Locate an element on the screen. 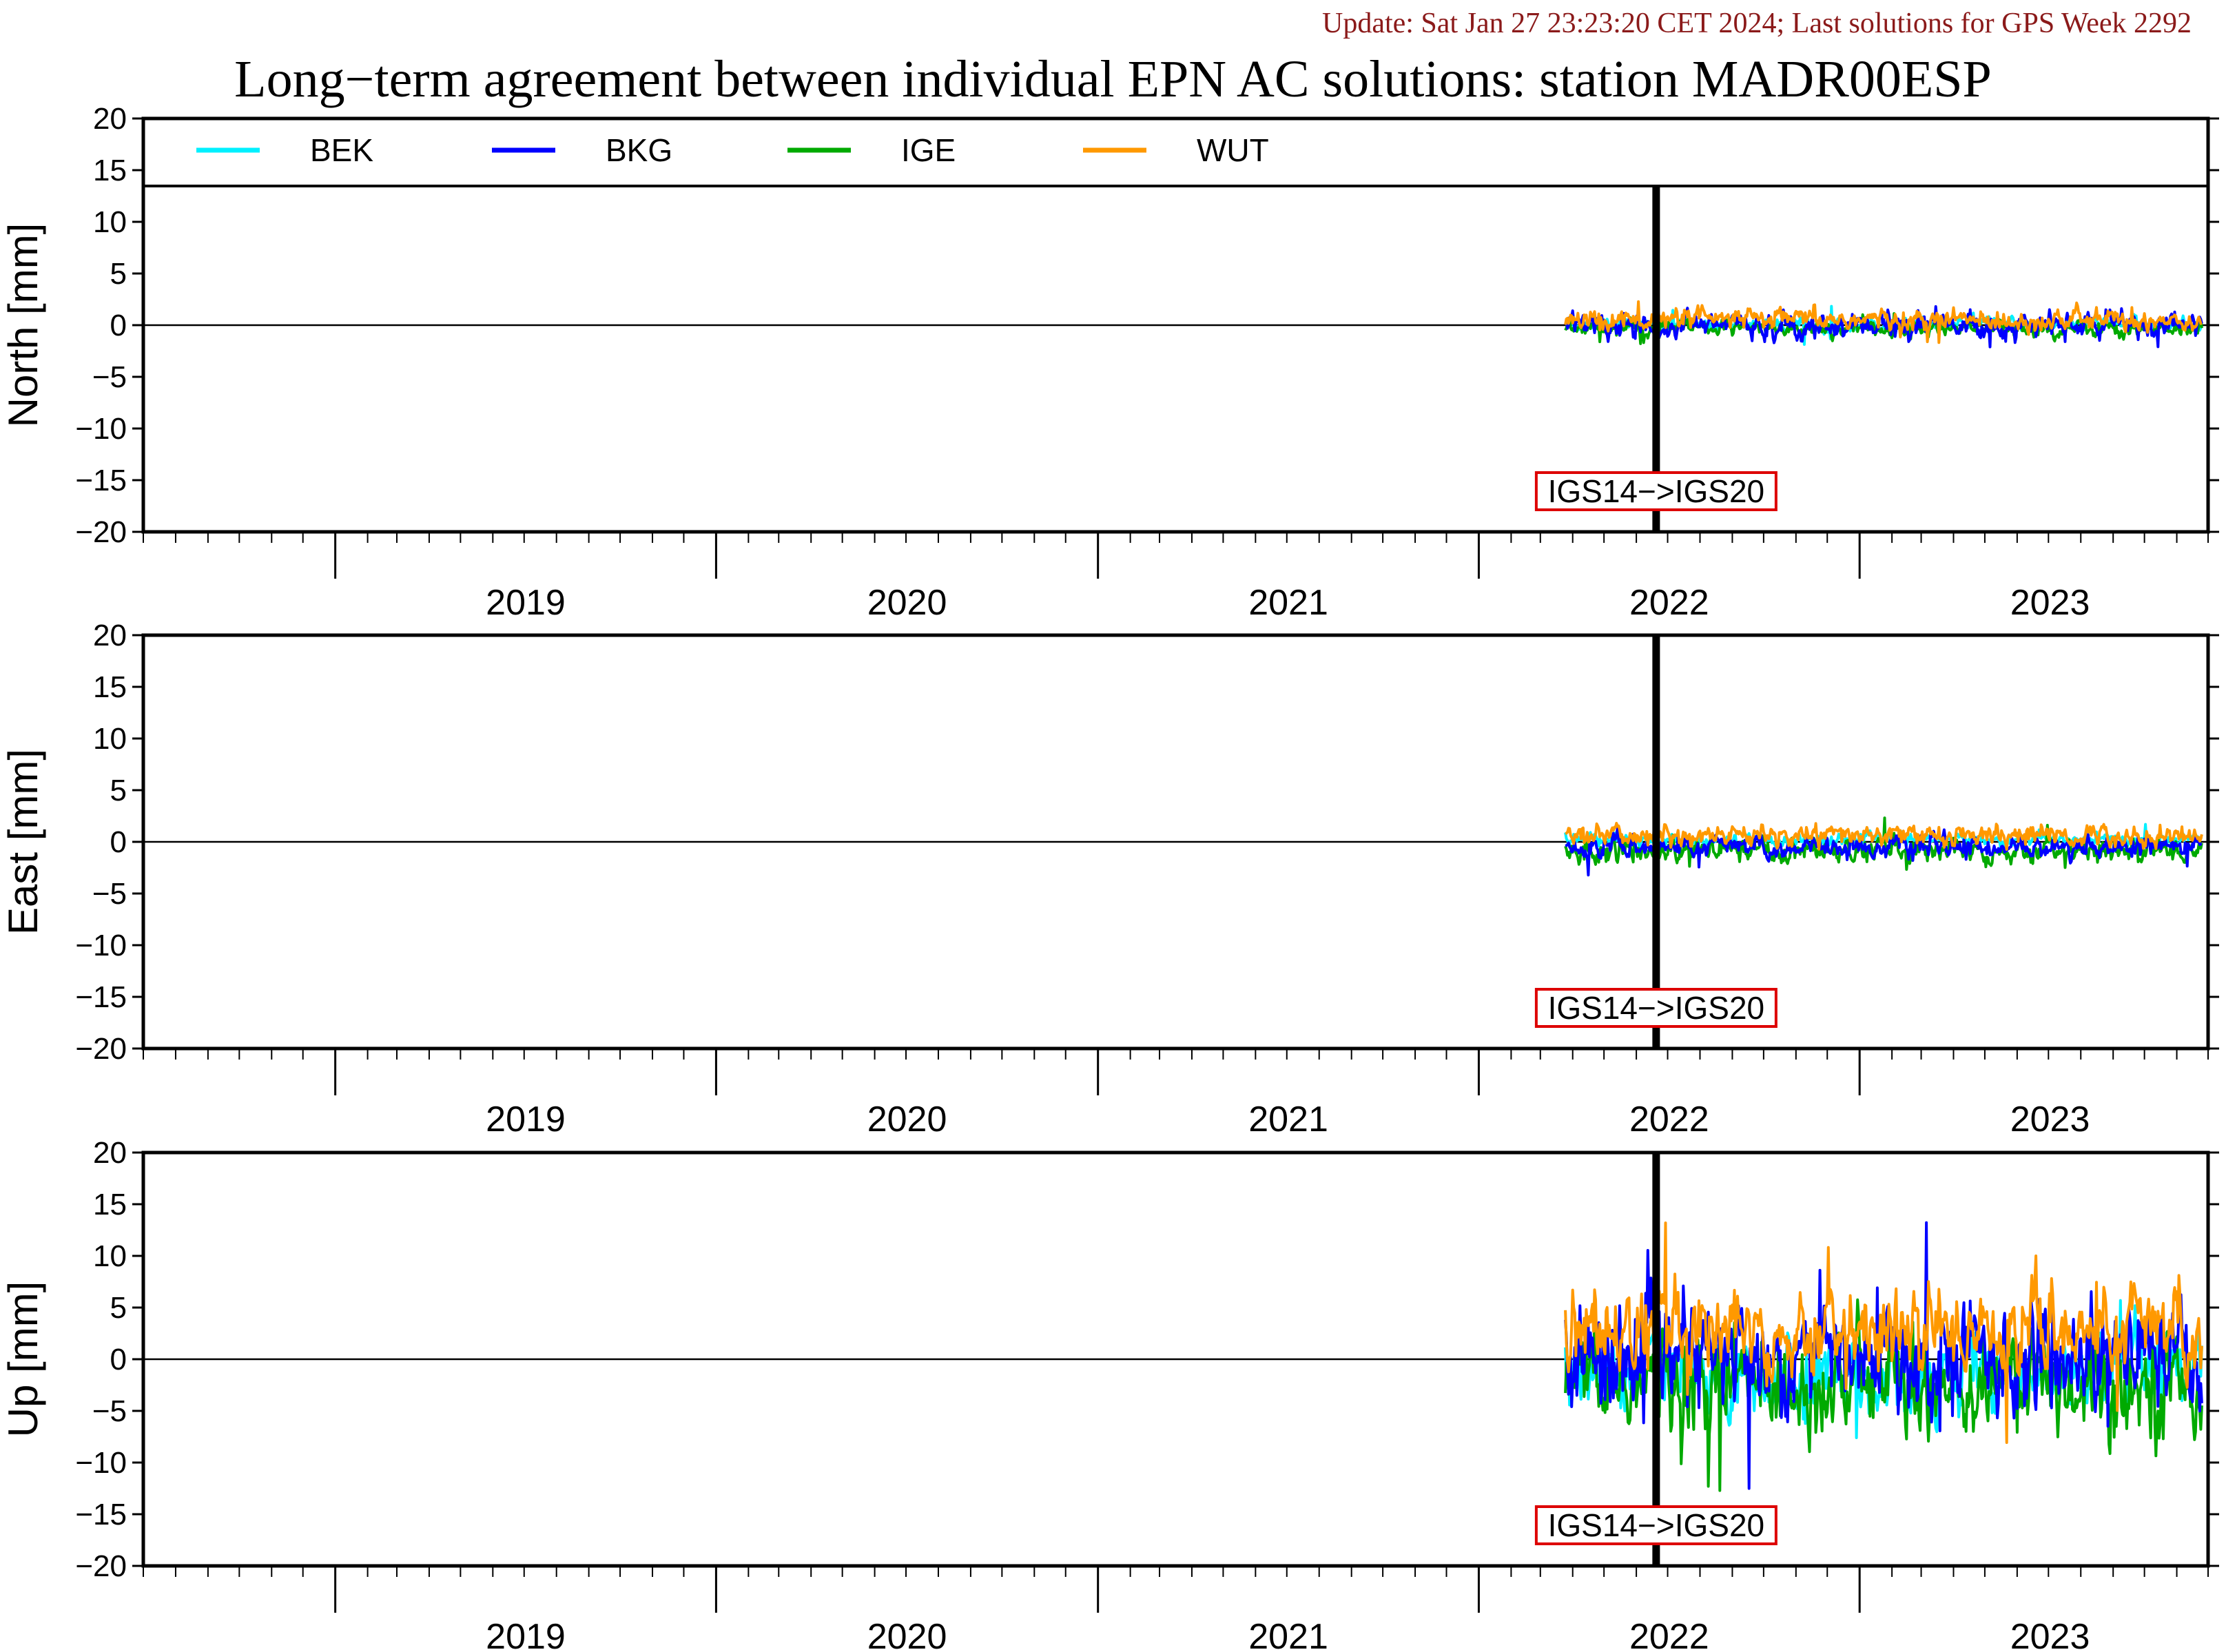  y-axis-title: North [mm] is located at coordinates (23, 325).